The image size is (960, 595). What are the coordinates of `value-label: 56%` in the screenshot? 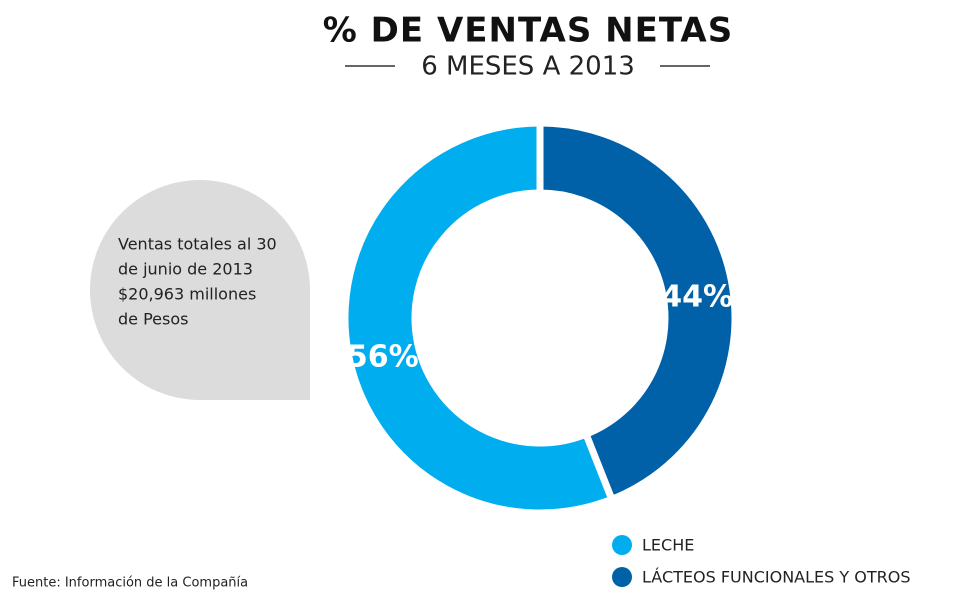 It's located at (383, 356).